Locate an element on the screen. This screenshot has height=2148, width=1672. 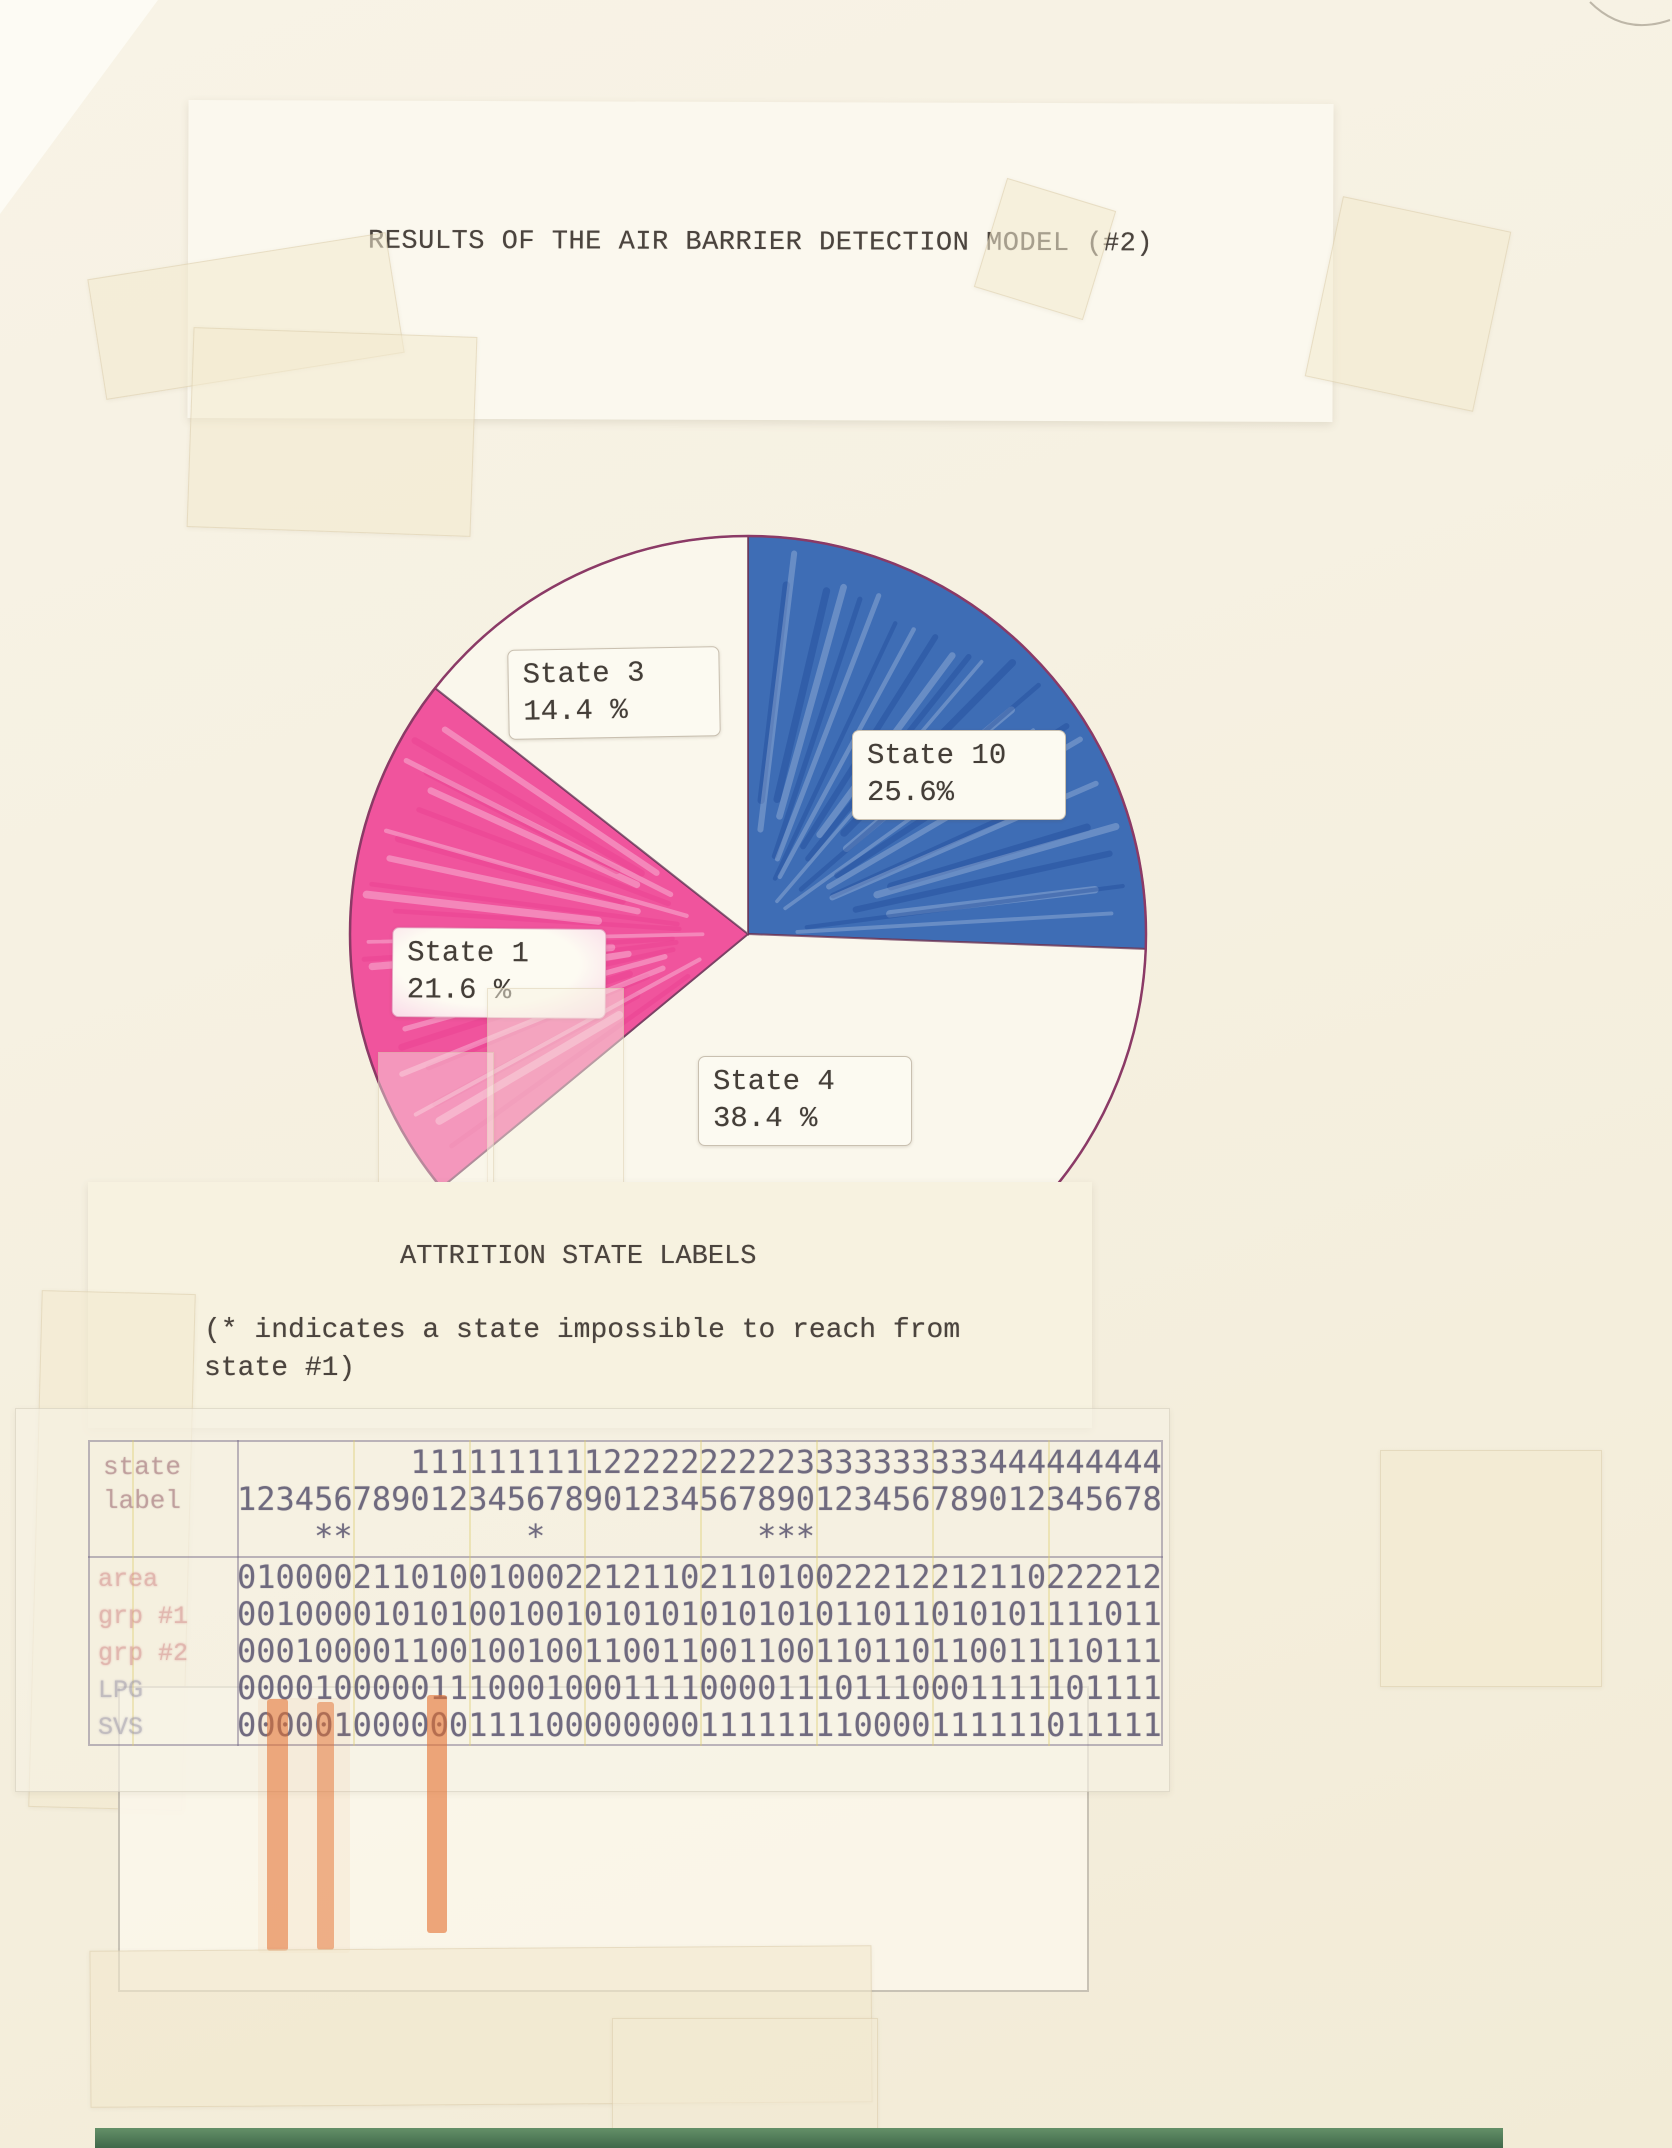
pie-label-state-3-name: State 3 is located at coordinates (583, 674).